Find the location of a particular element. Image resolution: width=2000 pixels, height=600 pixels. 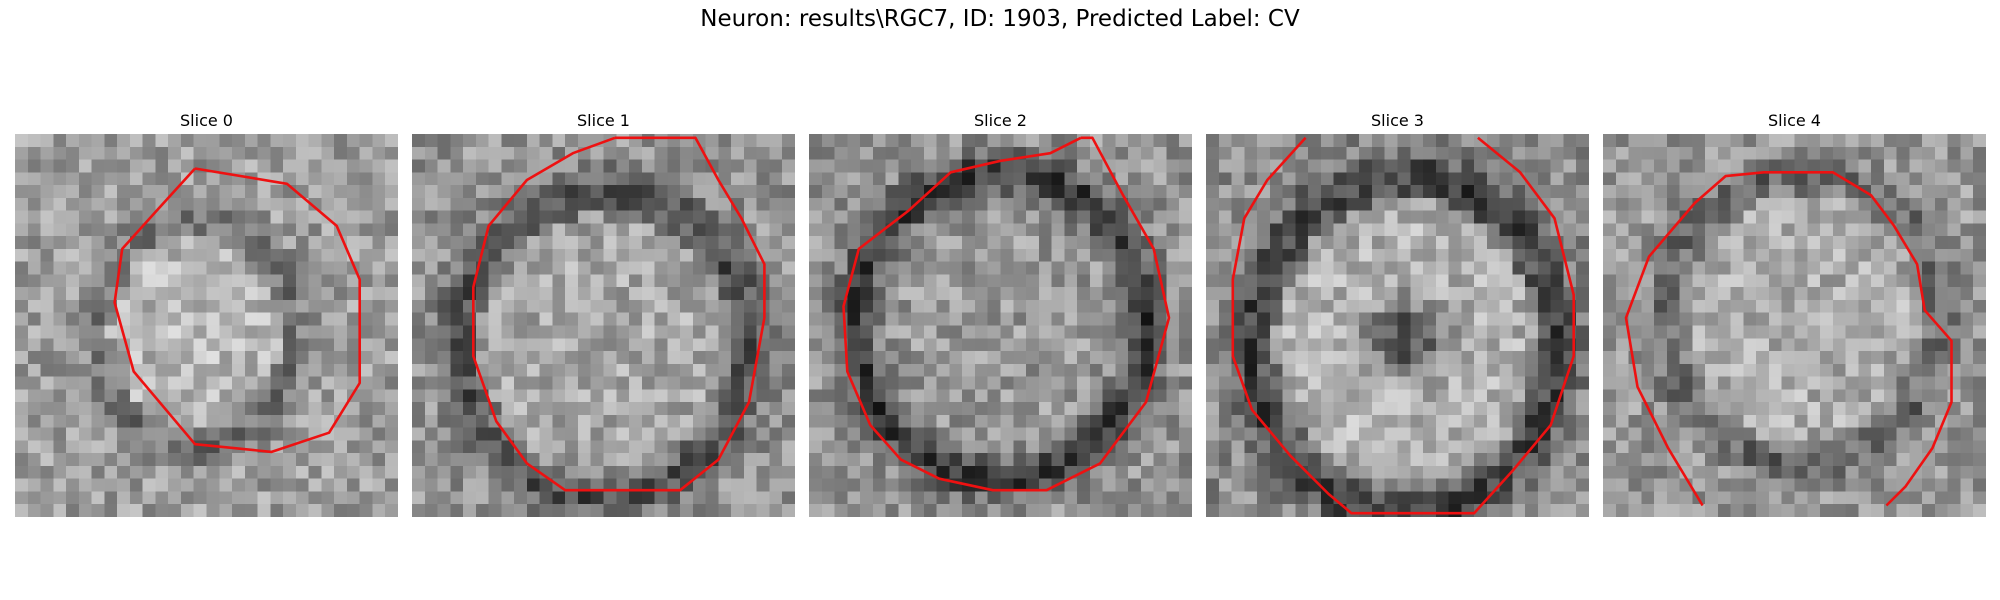

slice-panel-1: Slice 1 is located at coordinates (603, 313).